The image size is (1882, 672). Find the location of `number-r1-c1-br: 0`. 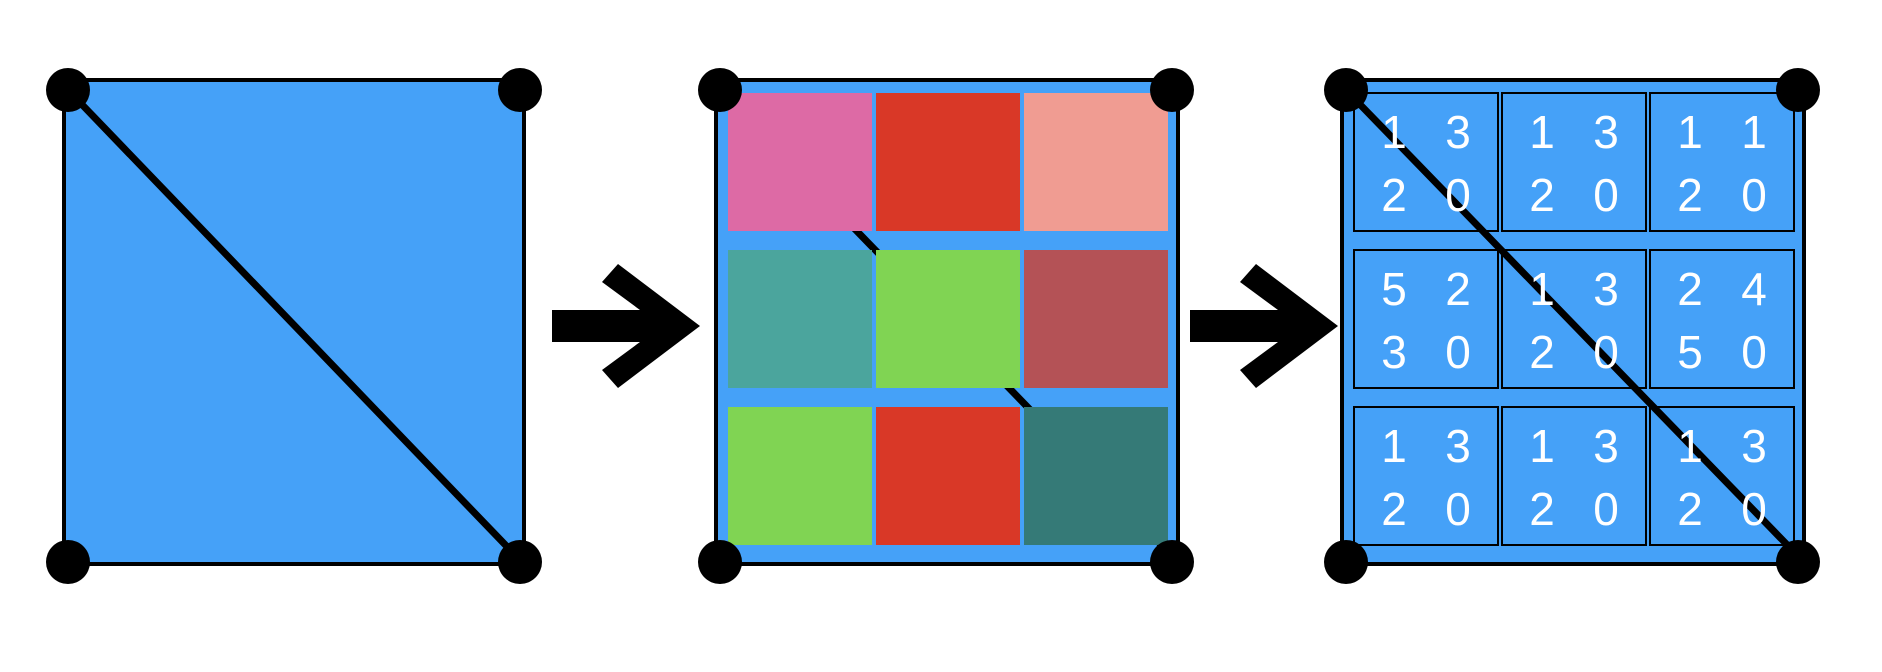

number-r1-c1-br: 0 is located at coordinates (1458, 195).